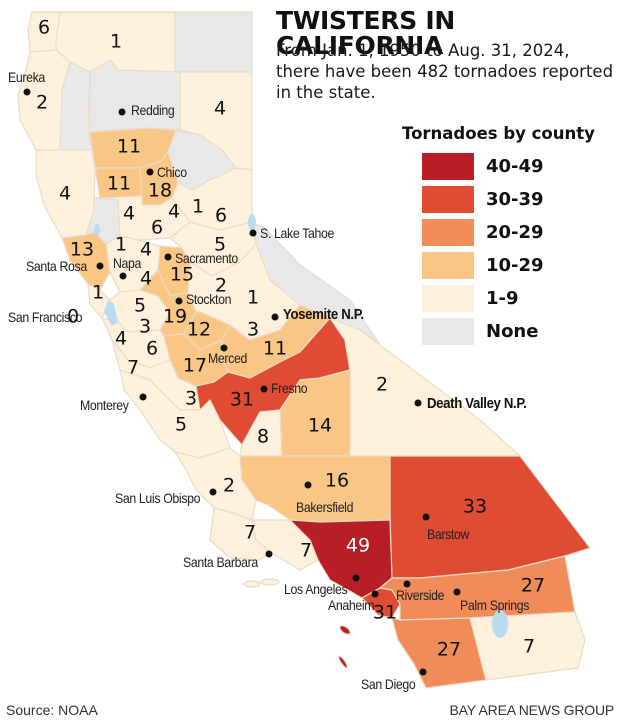 This screenshot has width=620, height=727. Describe the element at coordinates (483, 166) in the screenshot. I see `legend-item: 40-49` at that location.